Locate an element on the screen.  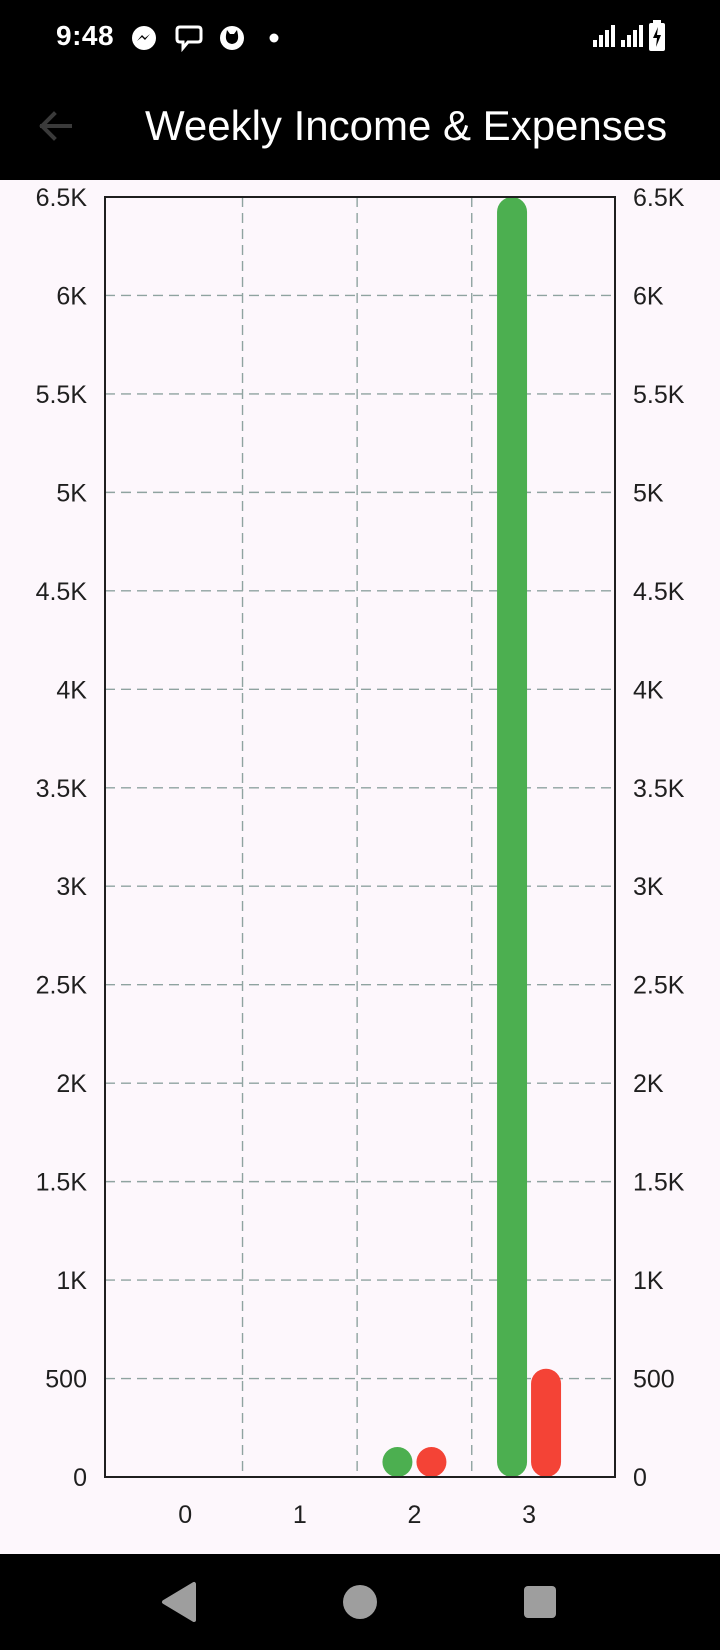
y-tick-label-right: 0 is located at coordinates (640, 1478).